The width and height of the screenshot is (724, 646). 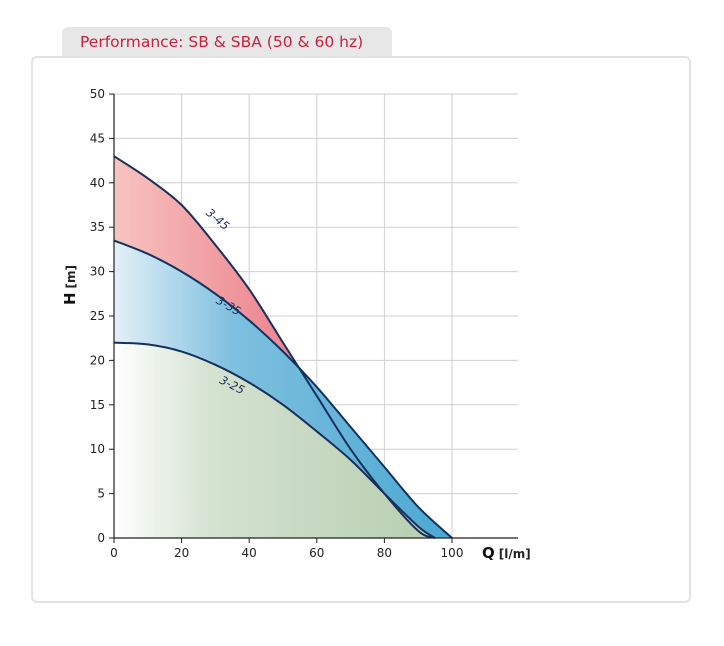 What do you see at coordinates (101, 494) in the screenshot?
I see `y-tick-label: 5` at bounding box center [101, 494].